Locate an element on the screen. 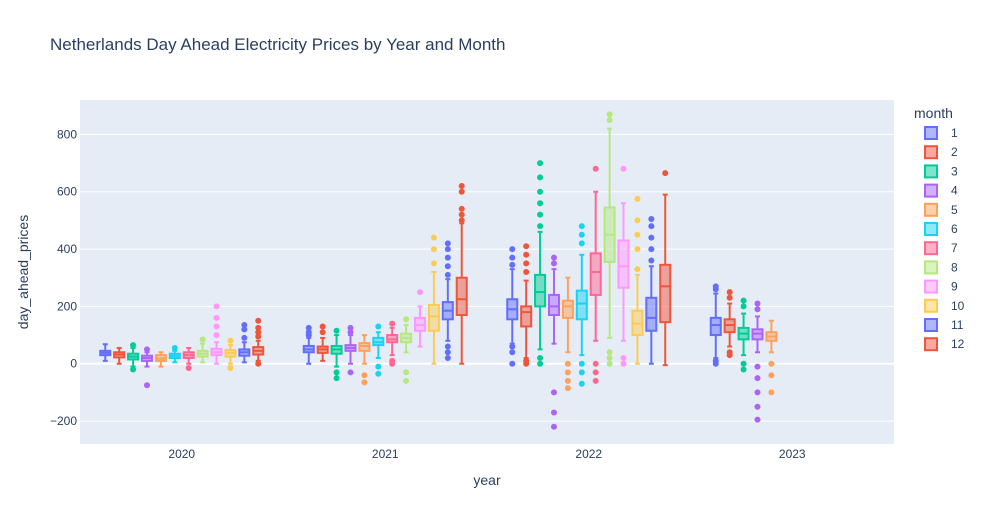 The height and width of the screenshot is (530, 984). legend-label: 6 is located at coordinates (954, 229).